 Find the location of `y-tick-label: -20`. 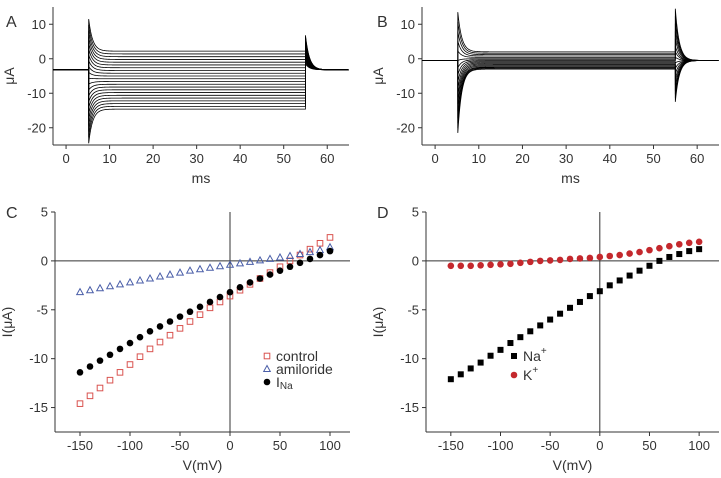

y-tick-label: -20 is located at coordinates (405, 127).